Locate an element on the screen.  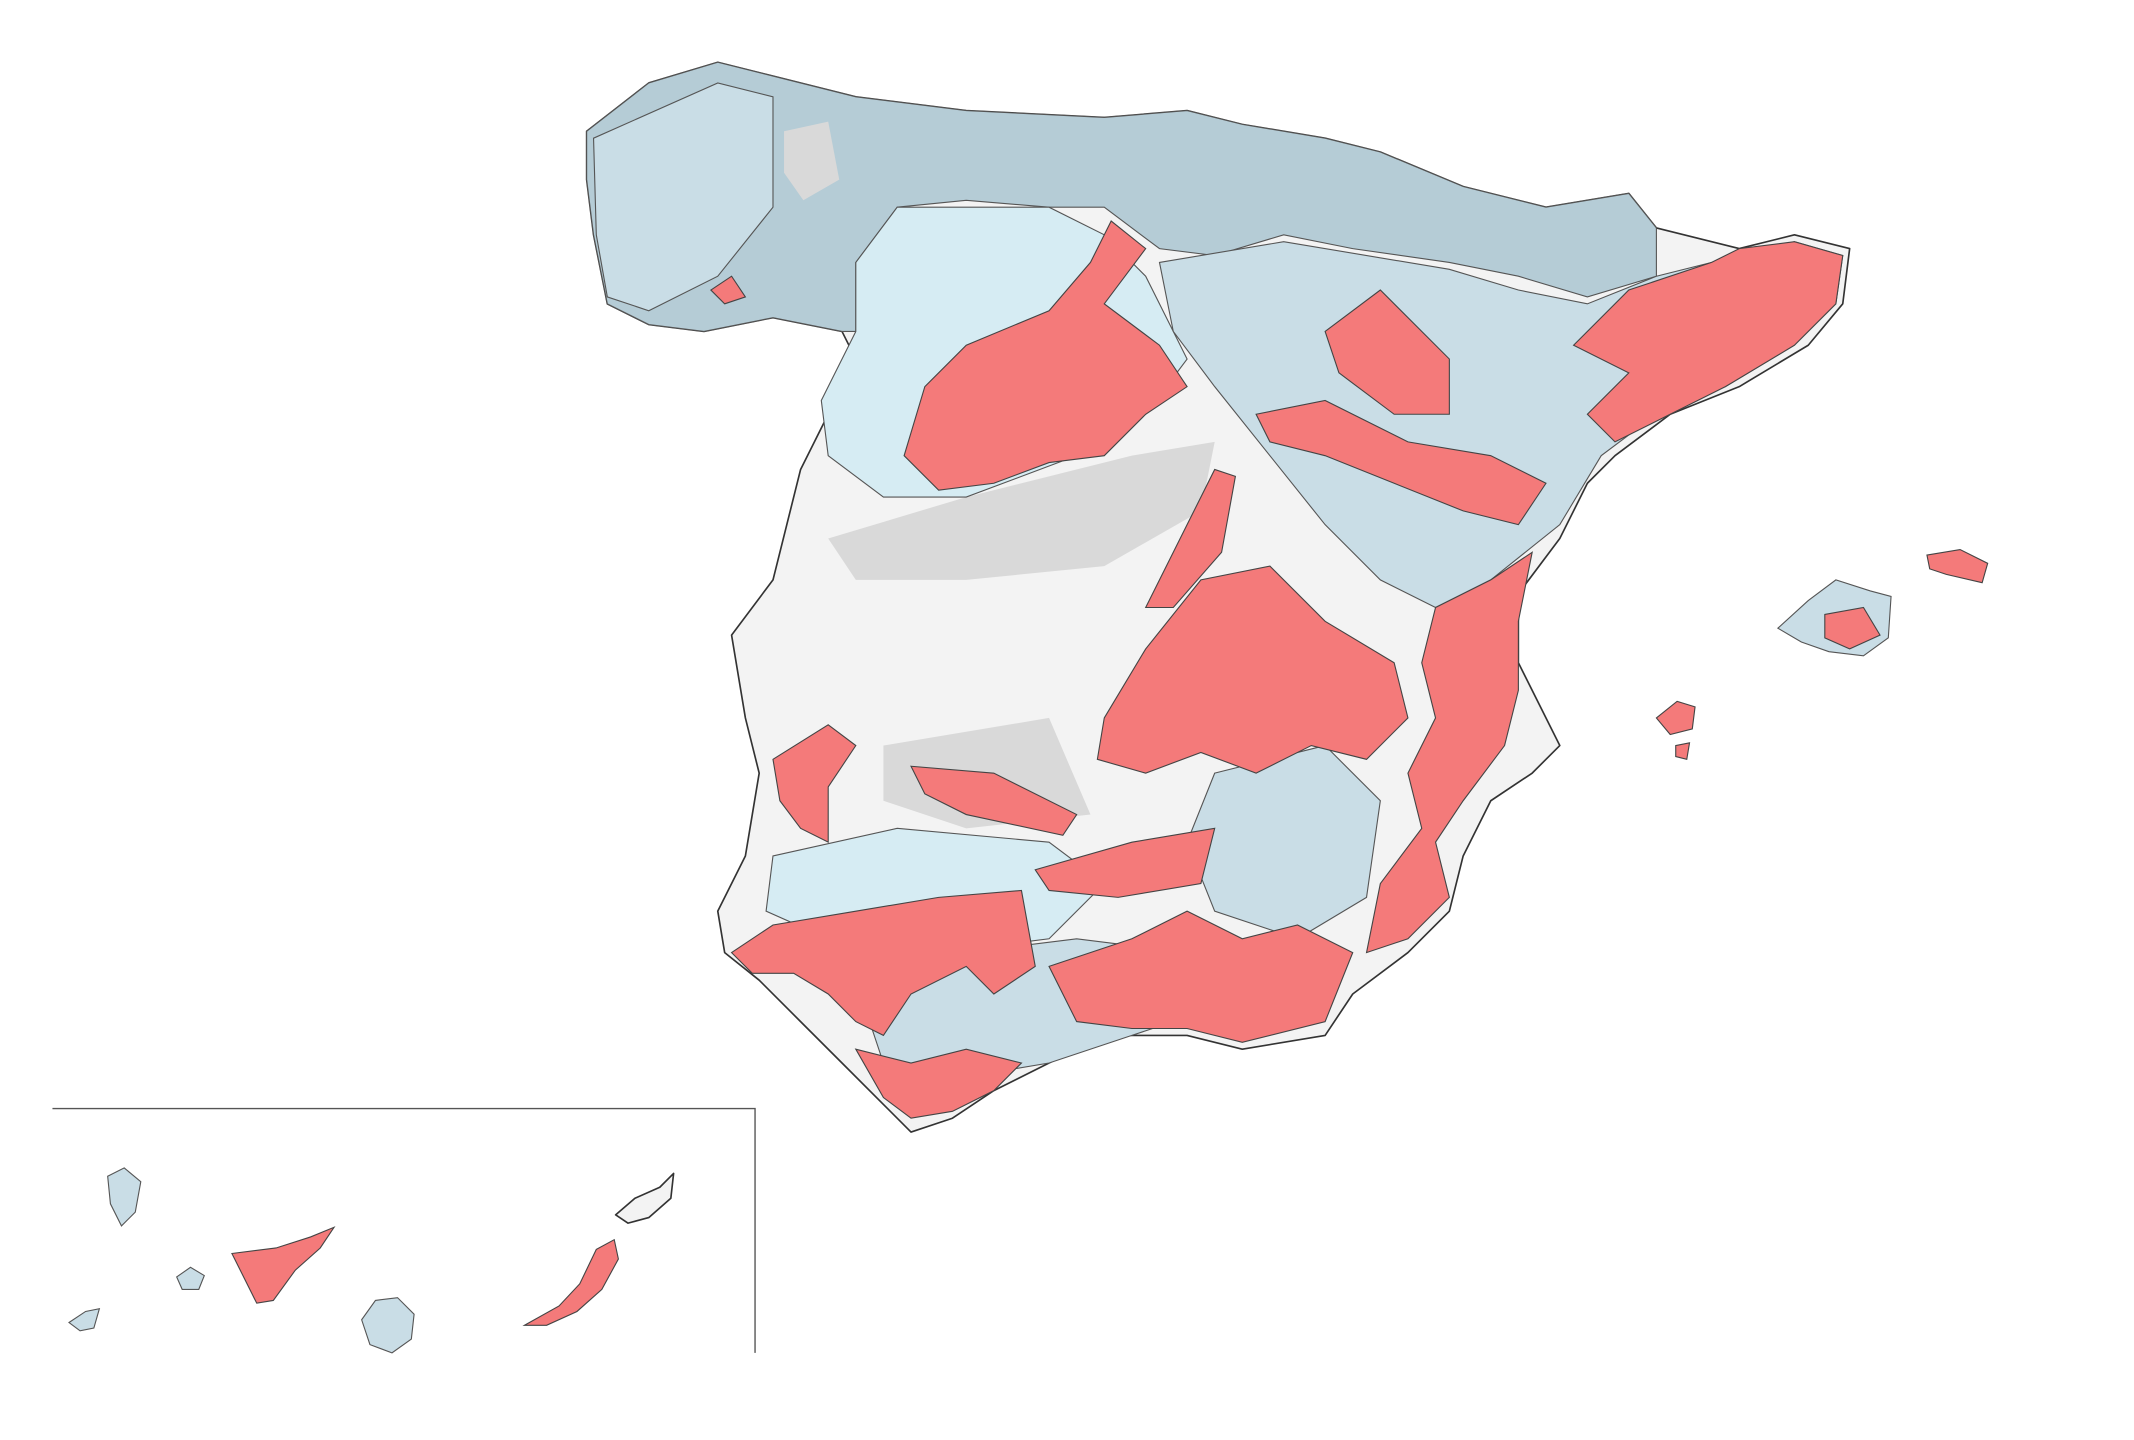
island-gran-canaria is located at coordinates (388, 1325).